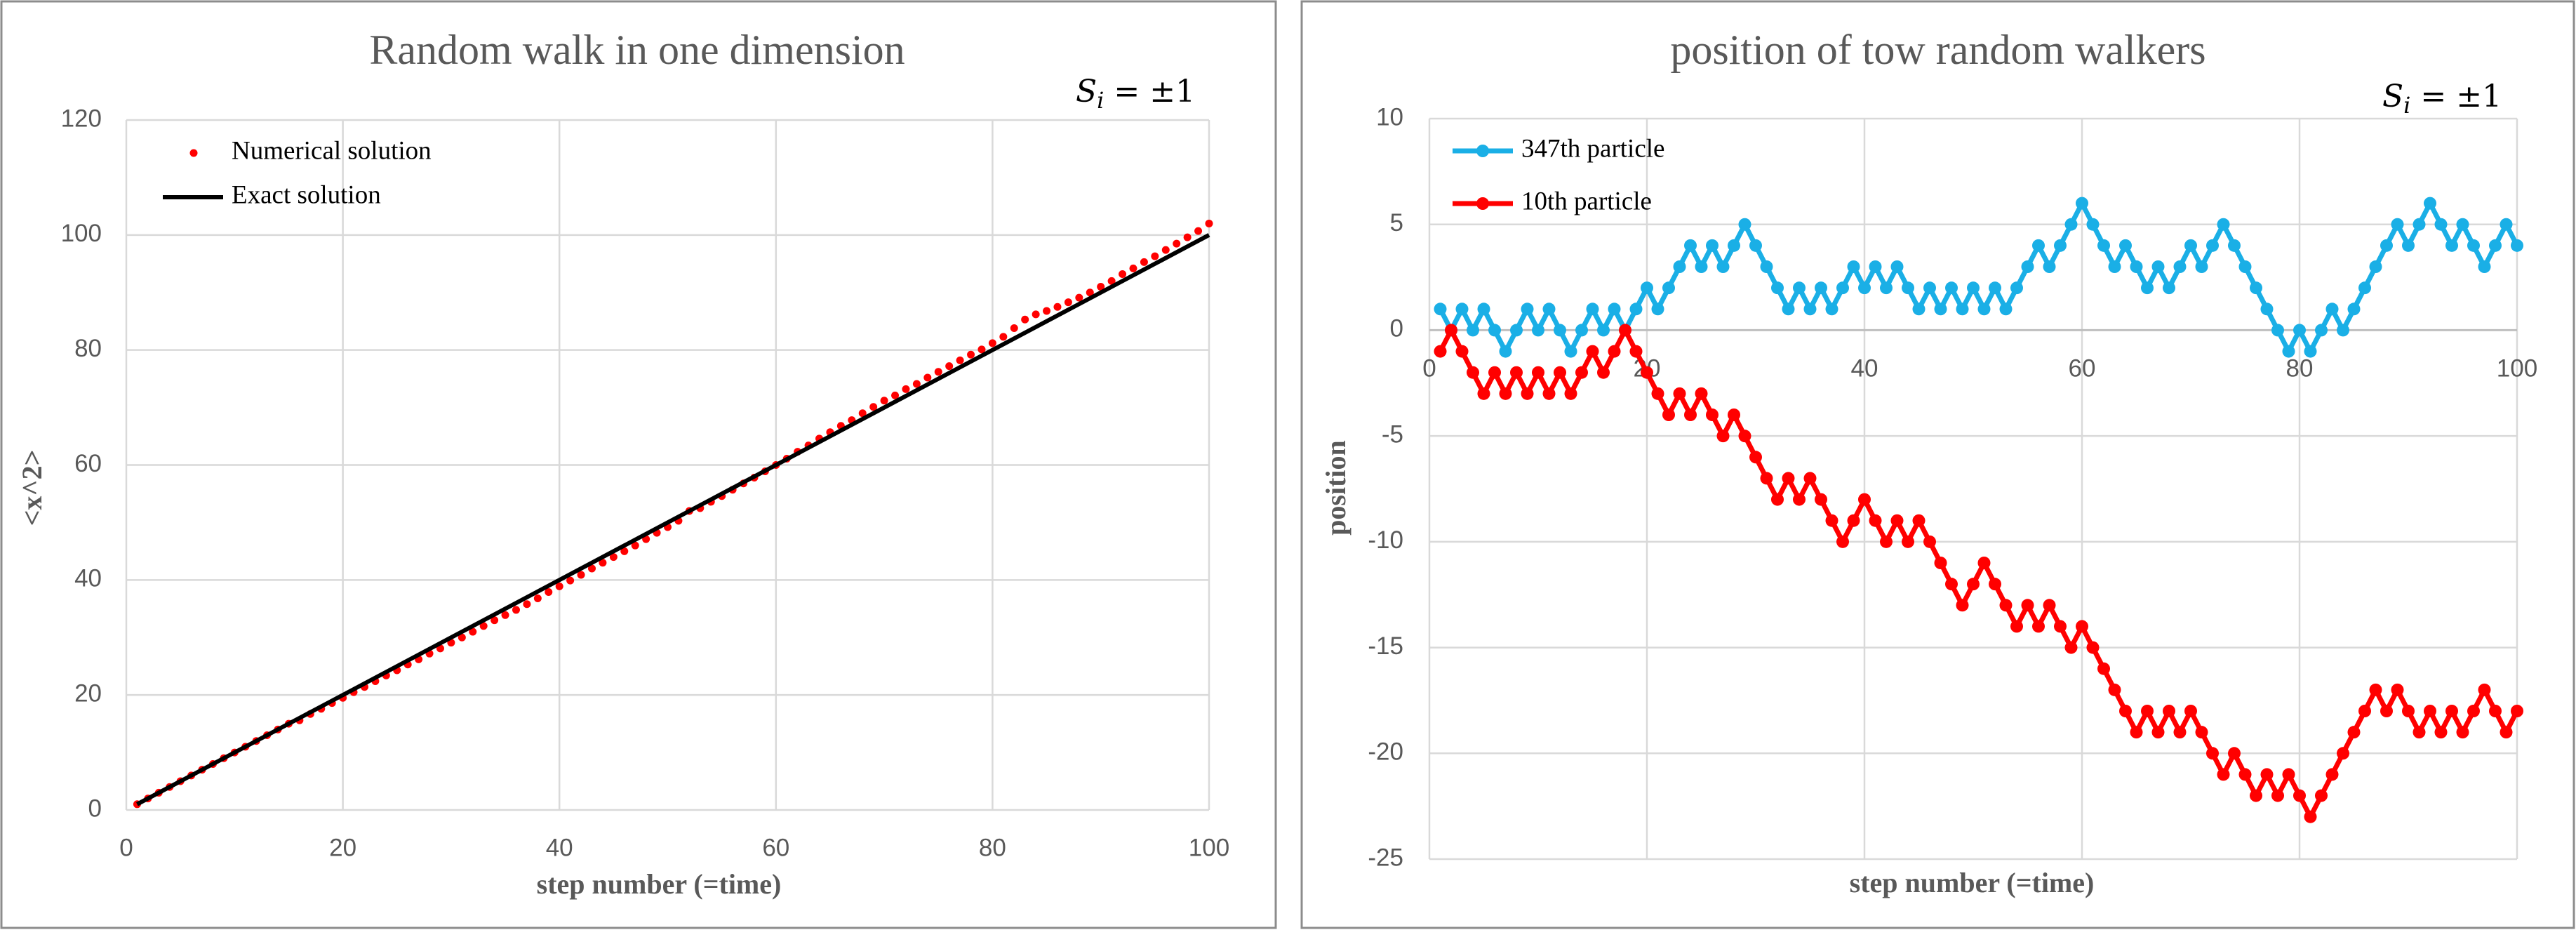 The width and height of the screenshot is (2576, 930). Describe the element at coordinates (992, 847) in the screenshot. I see `x-tick-label: 80` at that location.